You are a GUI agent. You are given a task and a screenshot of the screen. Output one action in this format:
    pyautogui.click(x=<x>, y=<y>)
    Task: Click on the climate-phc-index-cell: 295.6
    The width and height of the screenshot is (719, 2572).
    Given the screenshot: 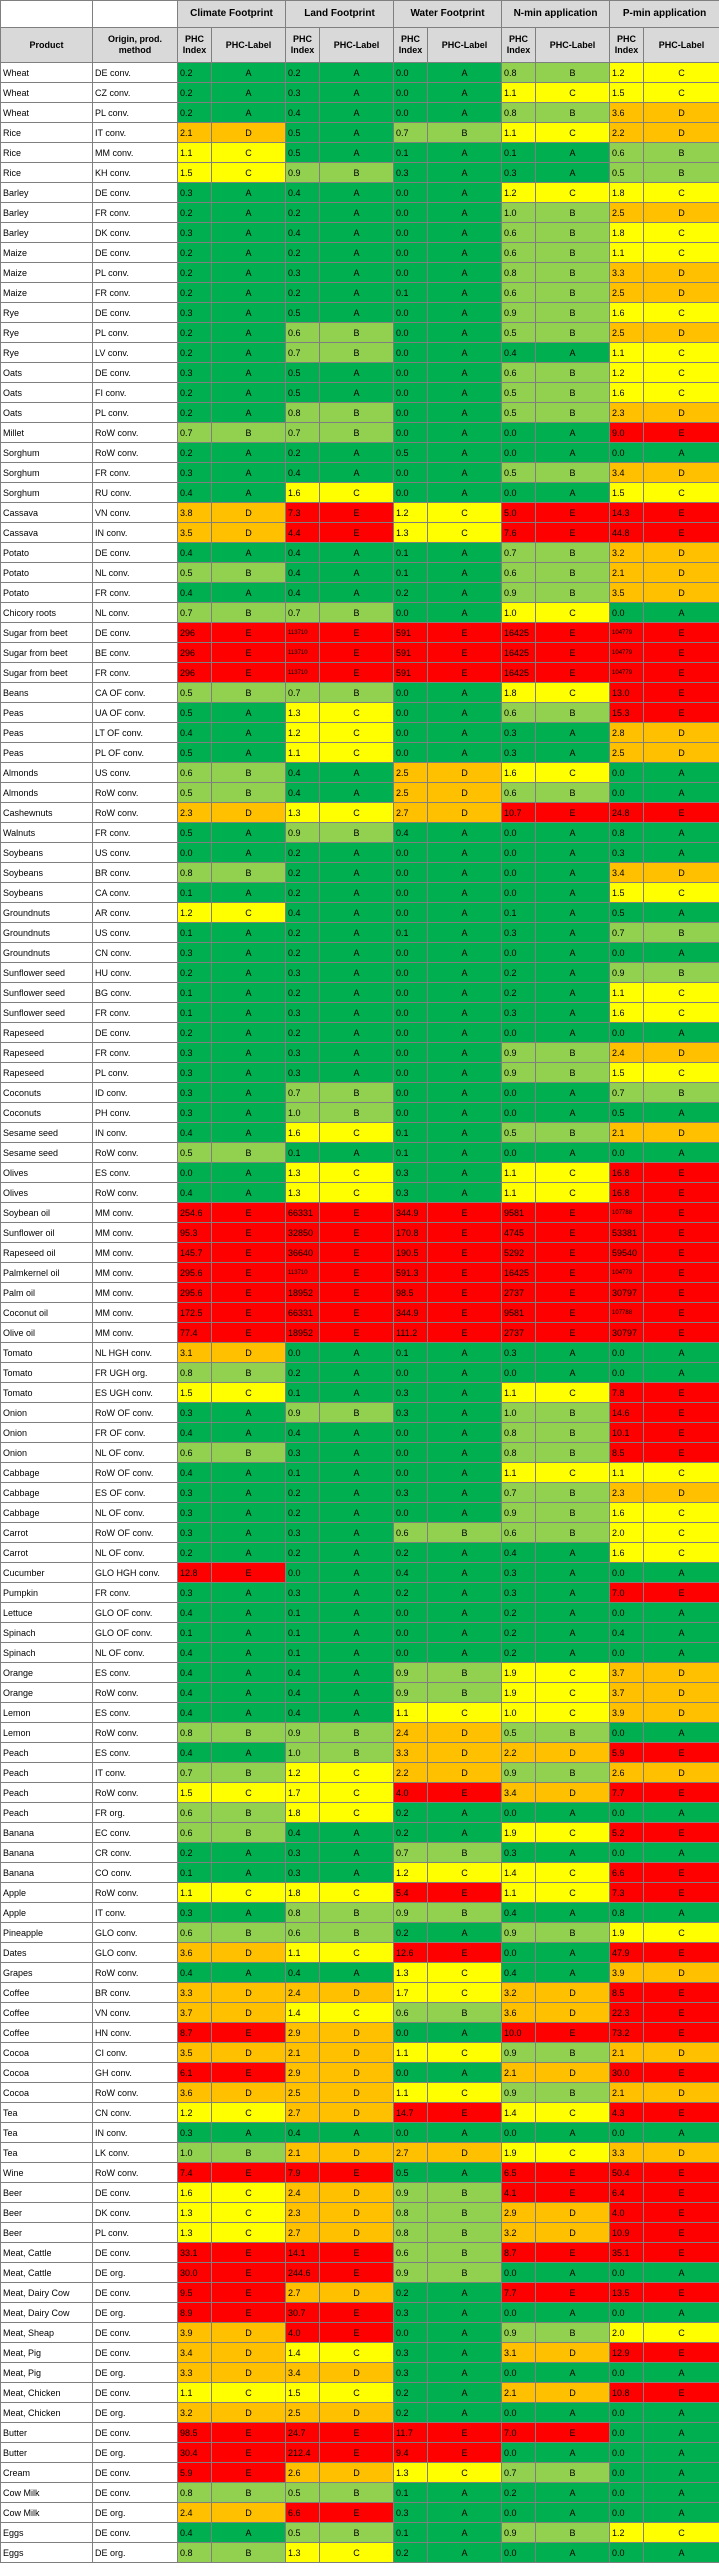 What is the action you would take?
    pyautogui.click(x=194, y=1272)
    